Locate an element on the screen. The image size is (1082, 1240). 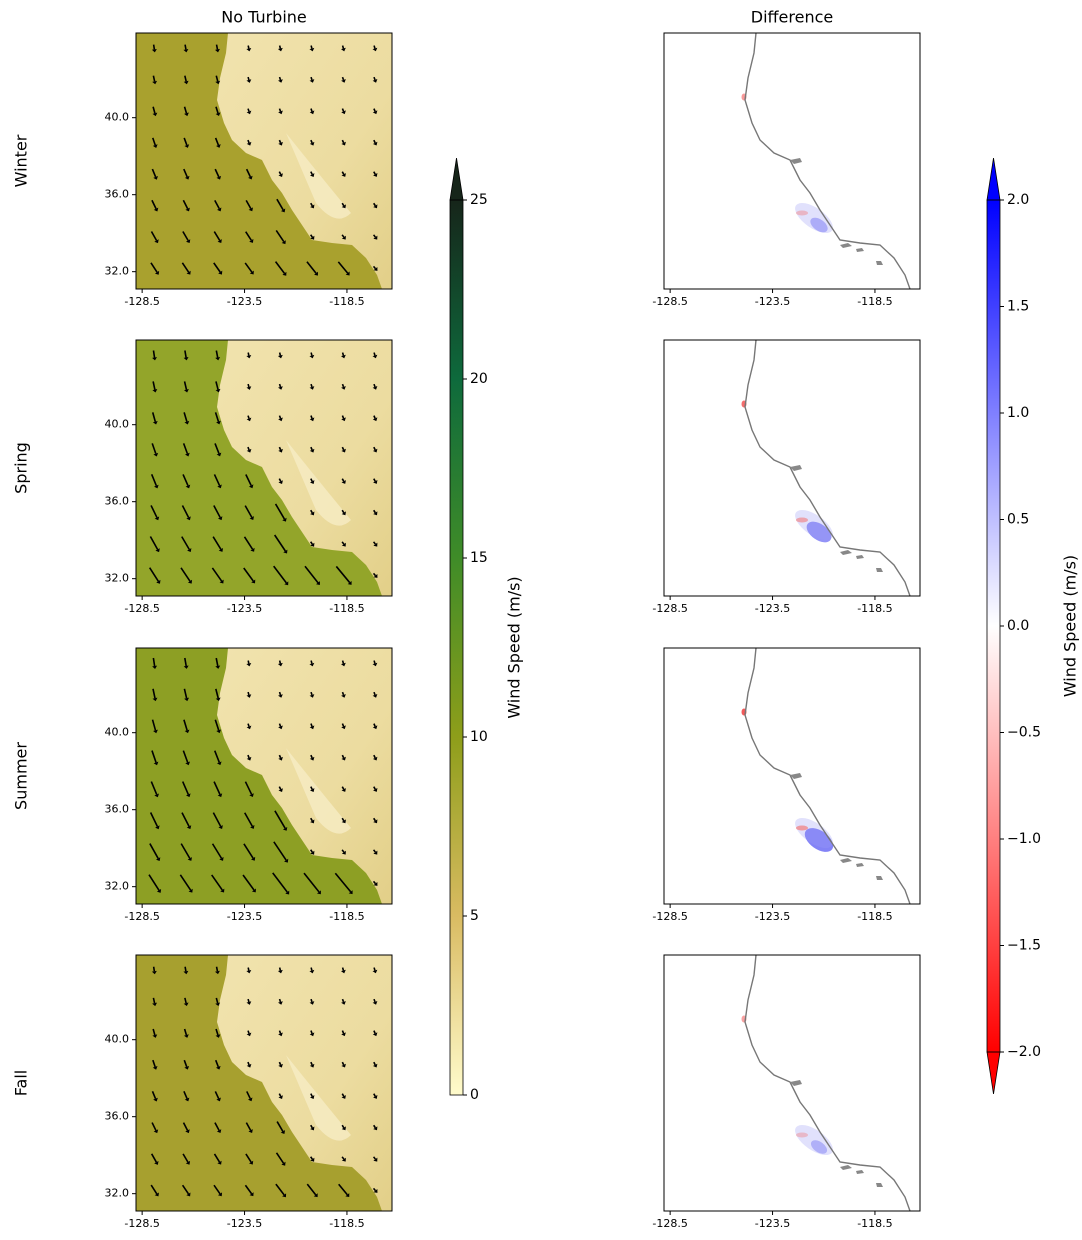
row-label: Winter is located at coordinates (21, 160).